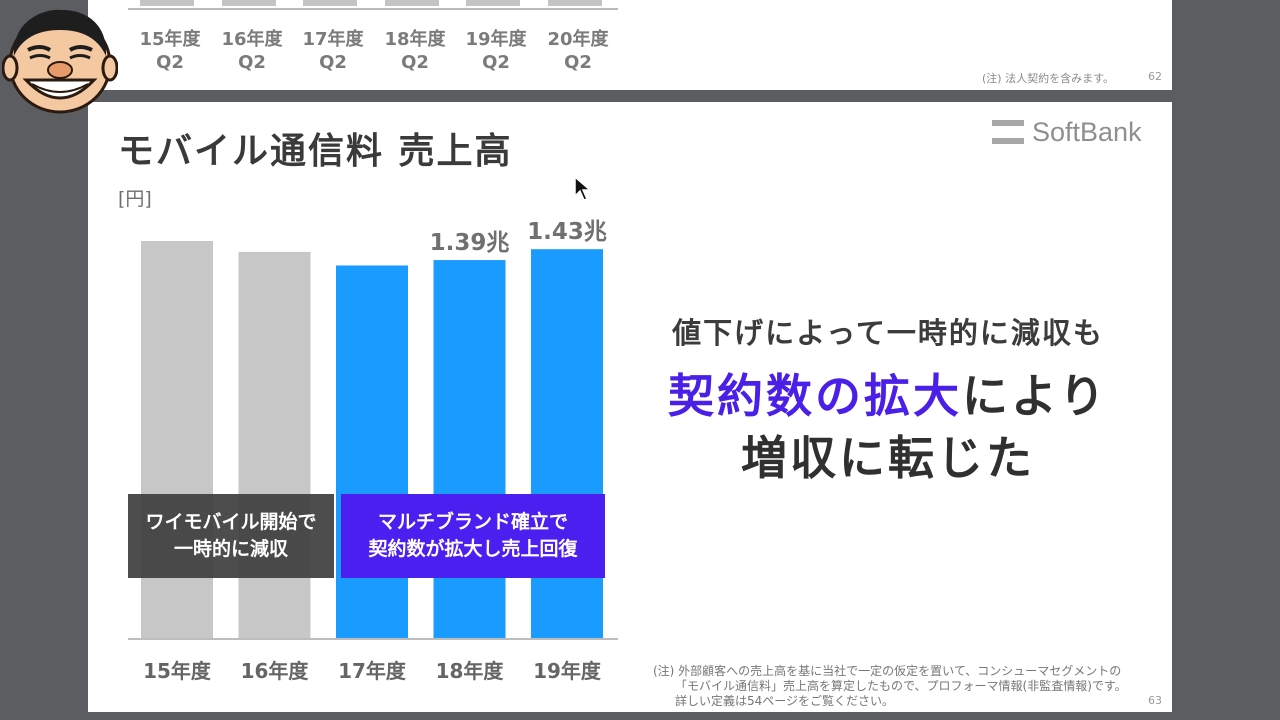 The width and height of the screenshot is (1280, 720). Describe the element at coordinates (372, 671) in the screenshot. I see `x-tick-label: 17年度` at that location.